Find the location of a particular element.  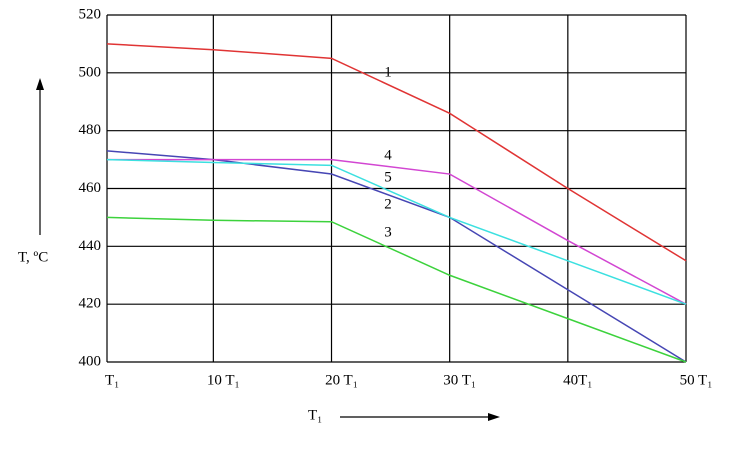

series-label: 4 is located at coordinates (388, 155).